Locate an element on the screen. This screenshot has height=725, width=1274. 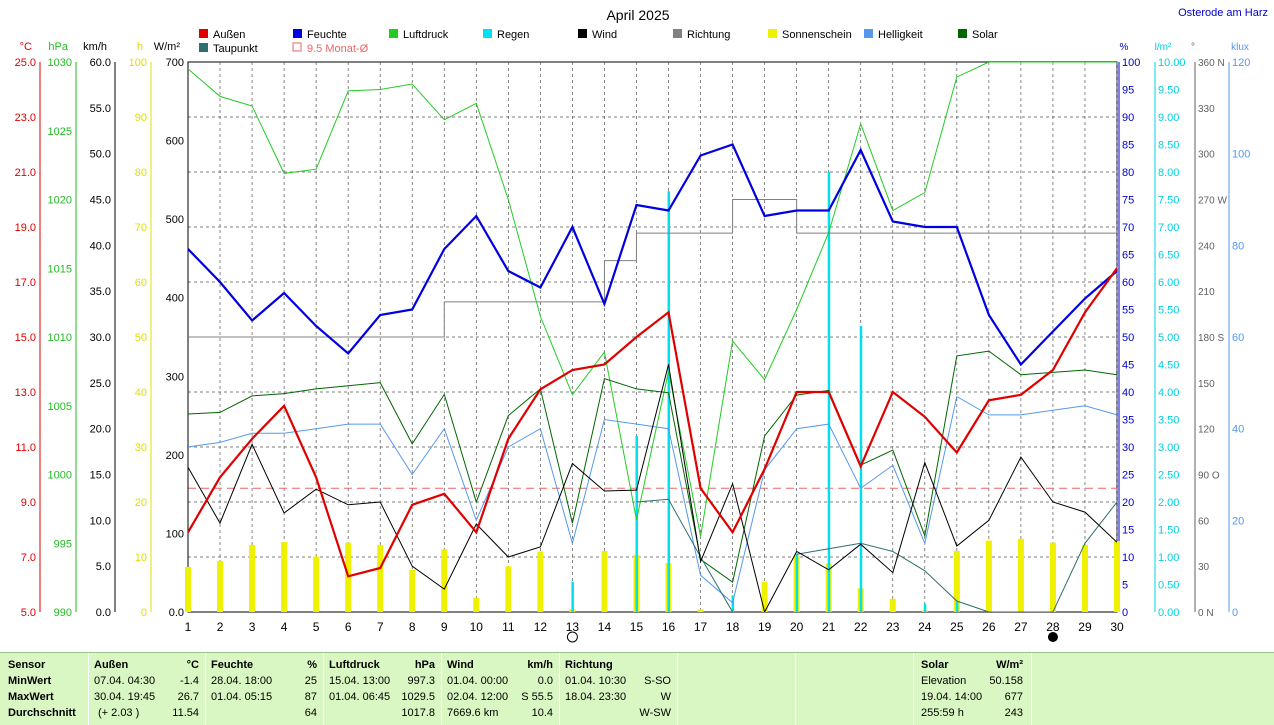
right-axis-tick: 210 is located at coordinates (1206, 292).